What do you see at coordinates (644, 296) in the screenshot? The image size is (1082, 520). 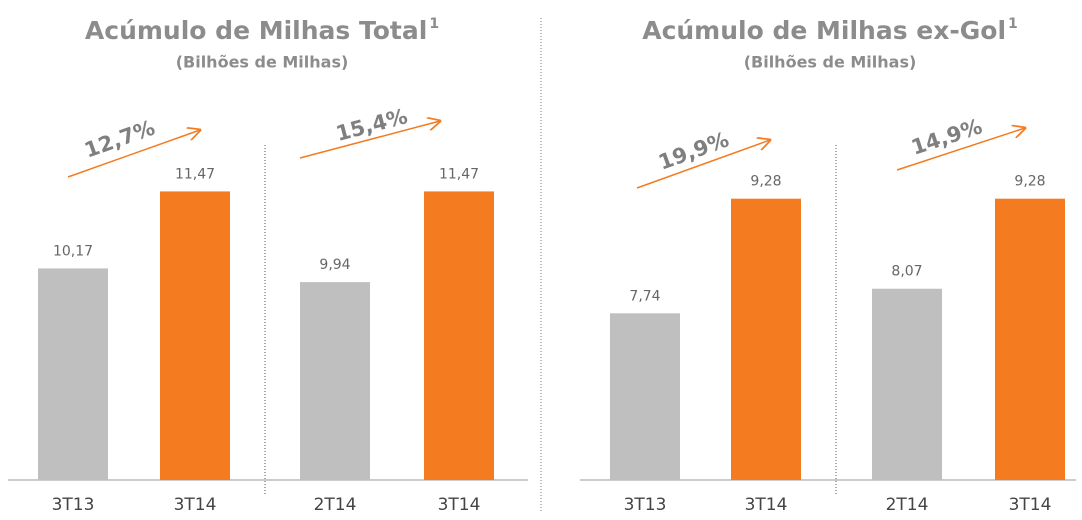 I see `value-label: 7,74` at bounding box center [644, 296].